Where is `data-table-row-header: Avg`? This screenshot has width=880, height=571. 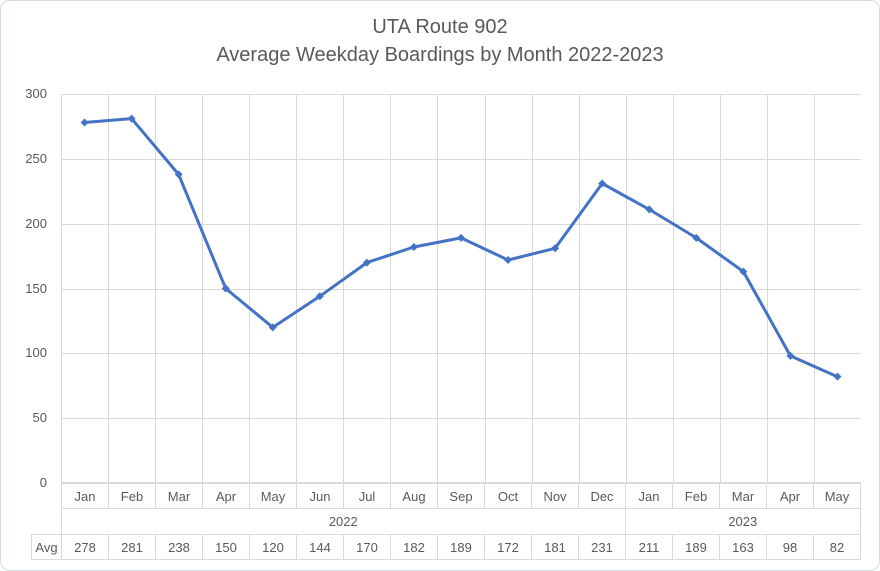 data-table-row-header: Avg is located at coordinates (47, 547).